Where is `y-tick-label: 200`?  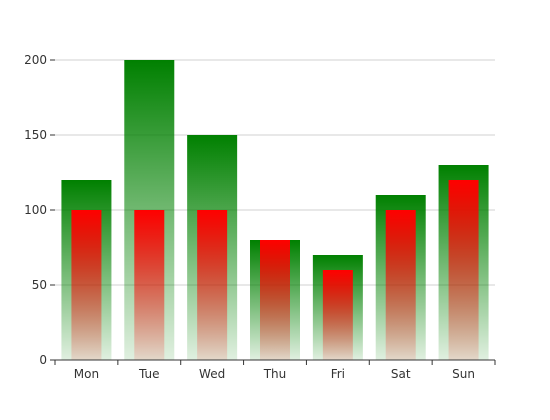
y-tick-label: 200 is located at coordinates (35, 60).